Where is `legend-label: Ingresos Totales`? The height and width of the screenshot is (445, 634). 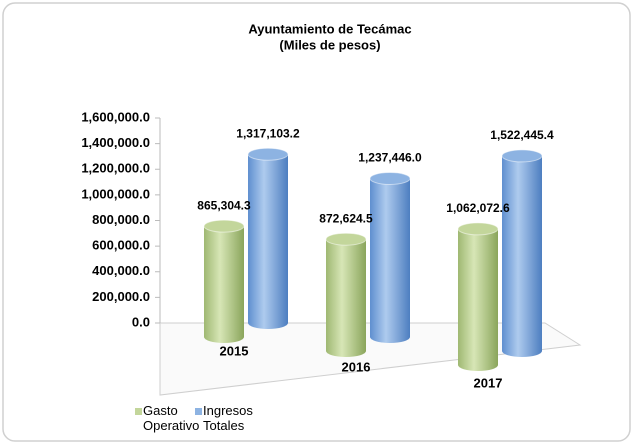 legend-label: Ingresos Totales is located at coordinates (228, 418).